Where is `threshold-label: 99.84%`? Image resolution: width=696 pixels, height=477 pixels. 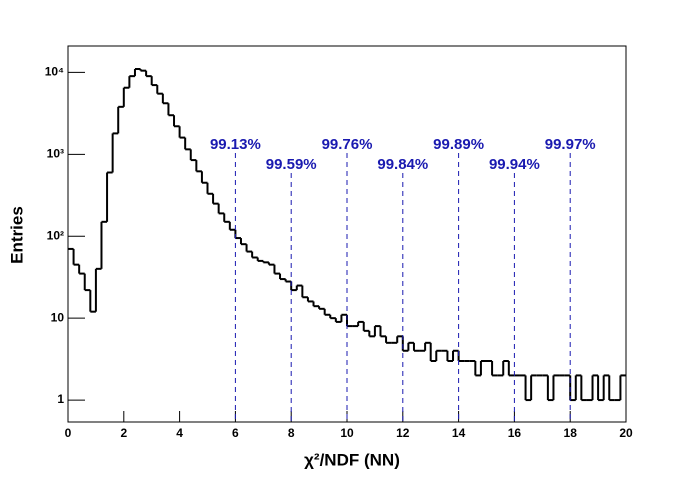
threshold-label: 99.84% is located at coordinates (402, 164).